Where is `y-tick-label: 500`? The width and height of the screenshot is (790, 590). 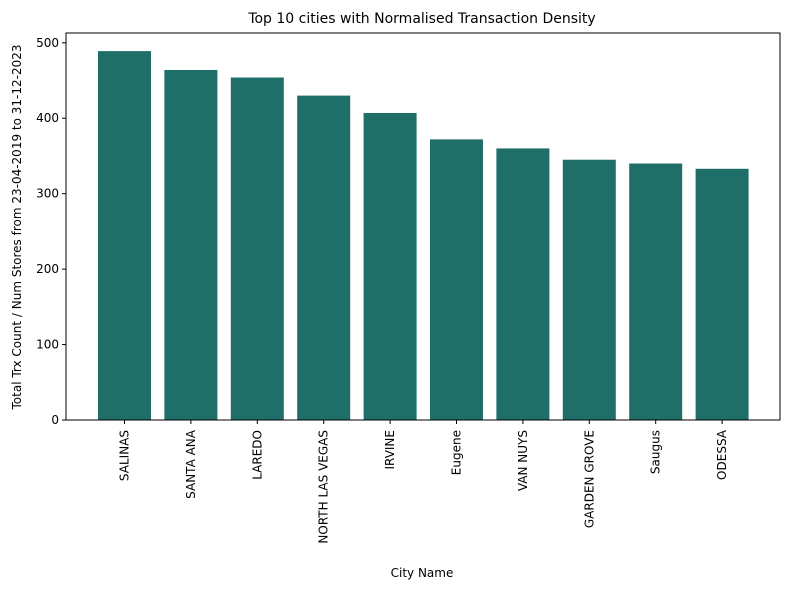 y-tick-label: 500 is located at coordinates (47, 43).